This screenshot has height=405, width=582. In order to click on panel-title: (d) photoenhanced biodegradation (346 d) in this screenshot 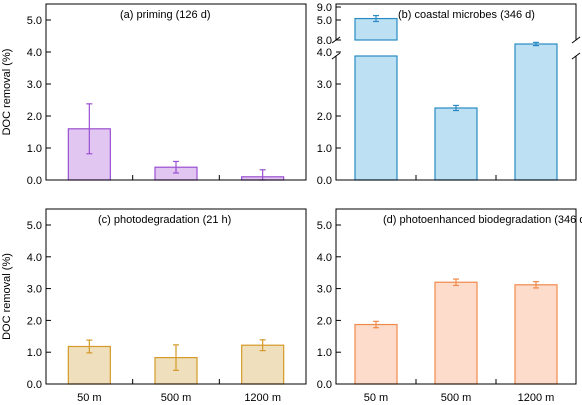, I will do `click(482, 220)`.